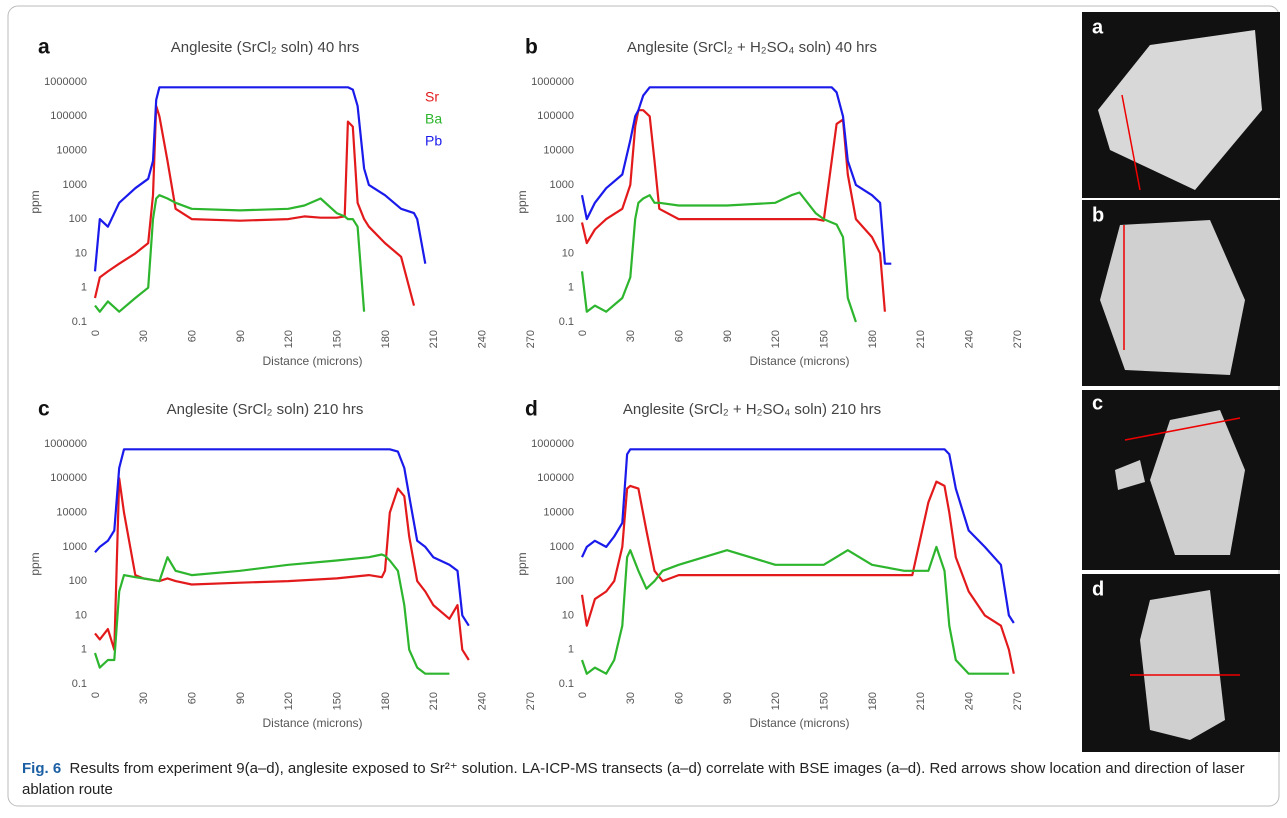 Image resolution: width=1287 pixels, height=818 pixels. What do you see at coordinates (265, 47) in the screenshot?
I see `chart-title: Anglesite (SrCl₂ soln) 40 hrs` at bounding box center [265, 47].